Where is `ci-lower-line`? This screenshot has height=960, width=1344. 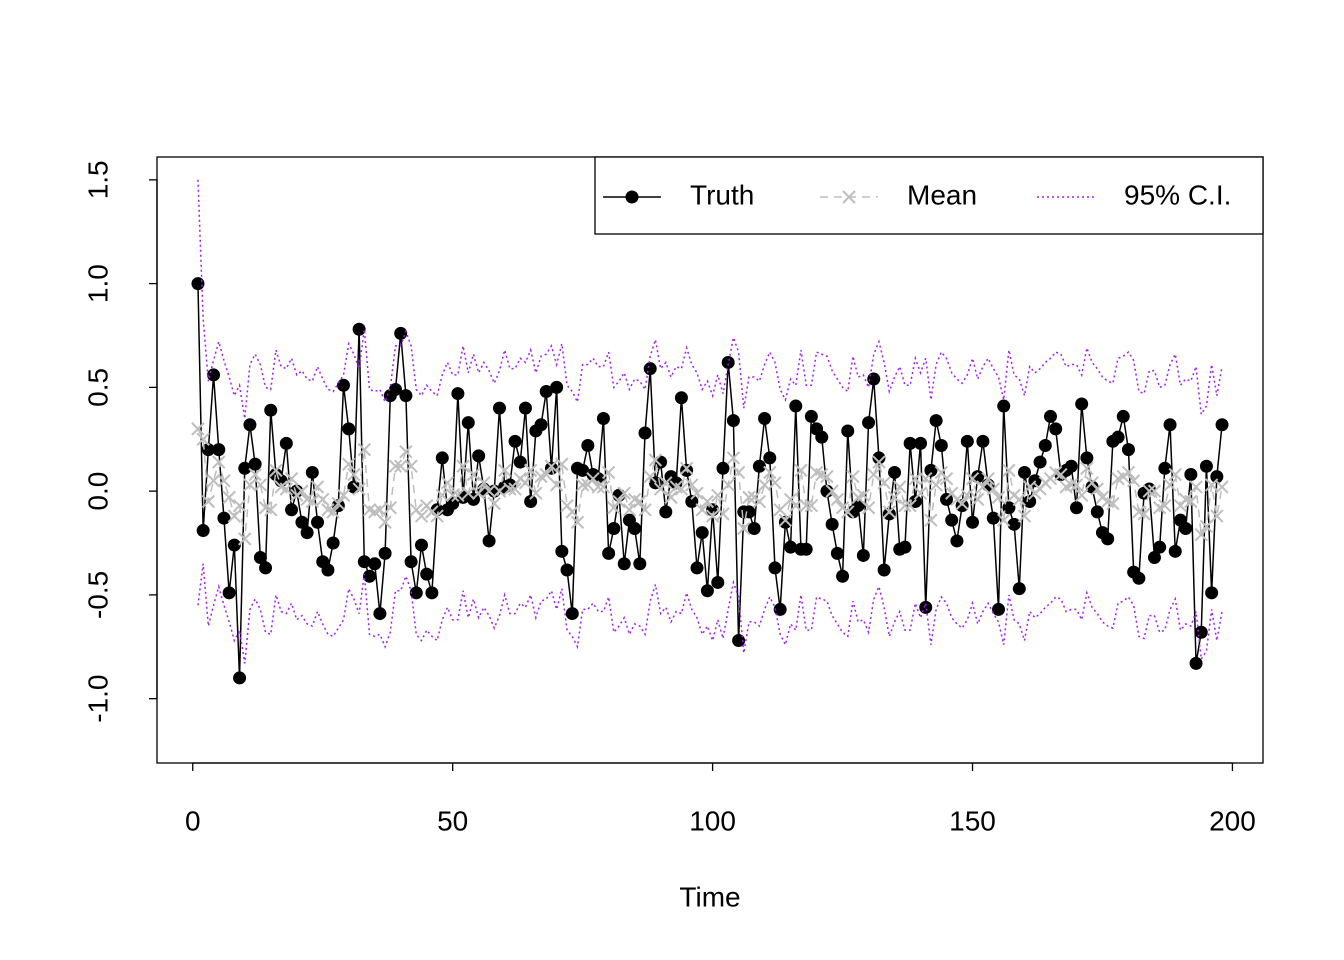
ci-lower-line is located at coordinates (710, 613).